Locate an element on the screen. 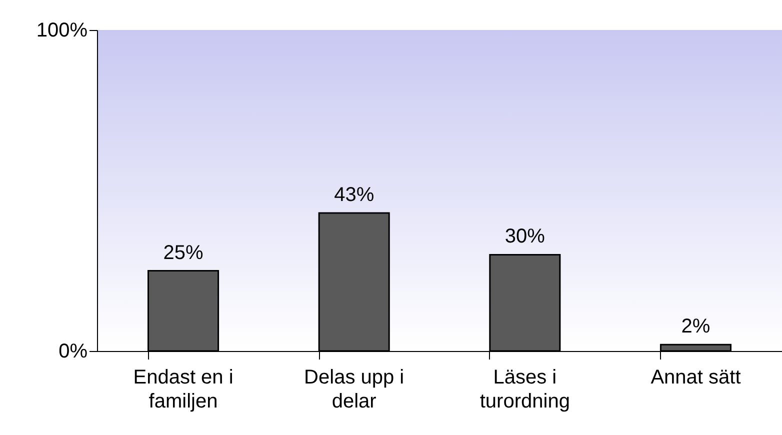 This screenshot has height=435, width=782. data-label: 43% is located at coordinates (354, 195).